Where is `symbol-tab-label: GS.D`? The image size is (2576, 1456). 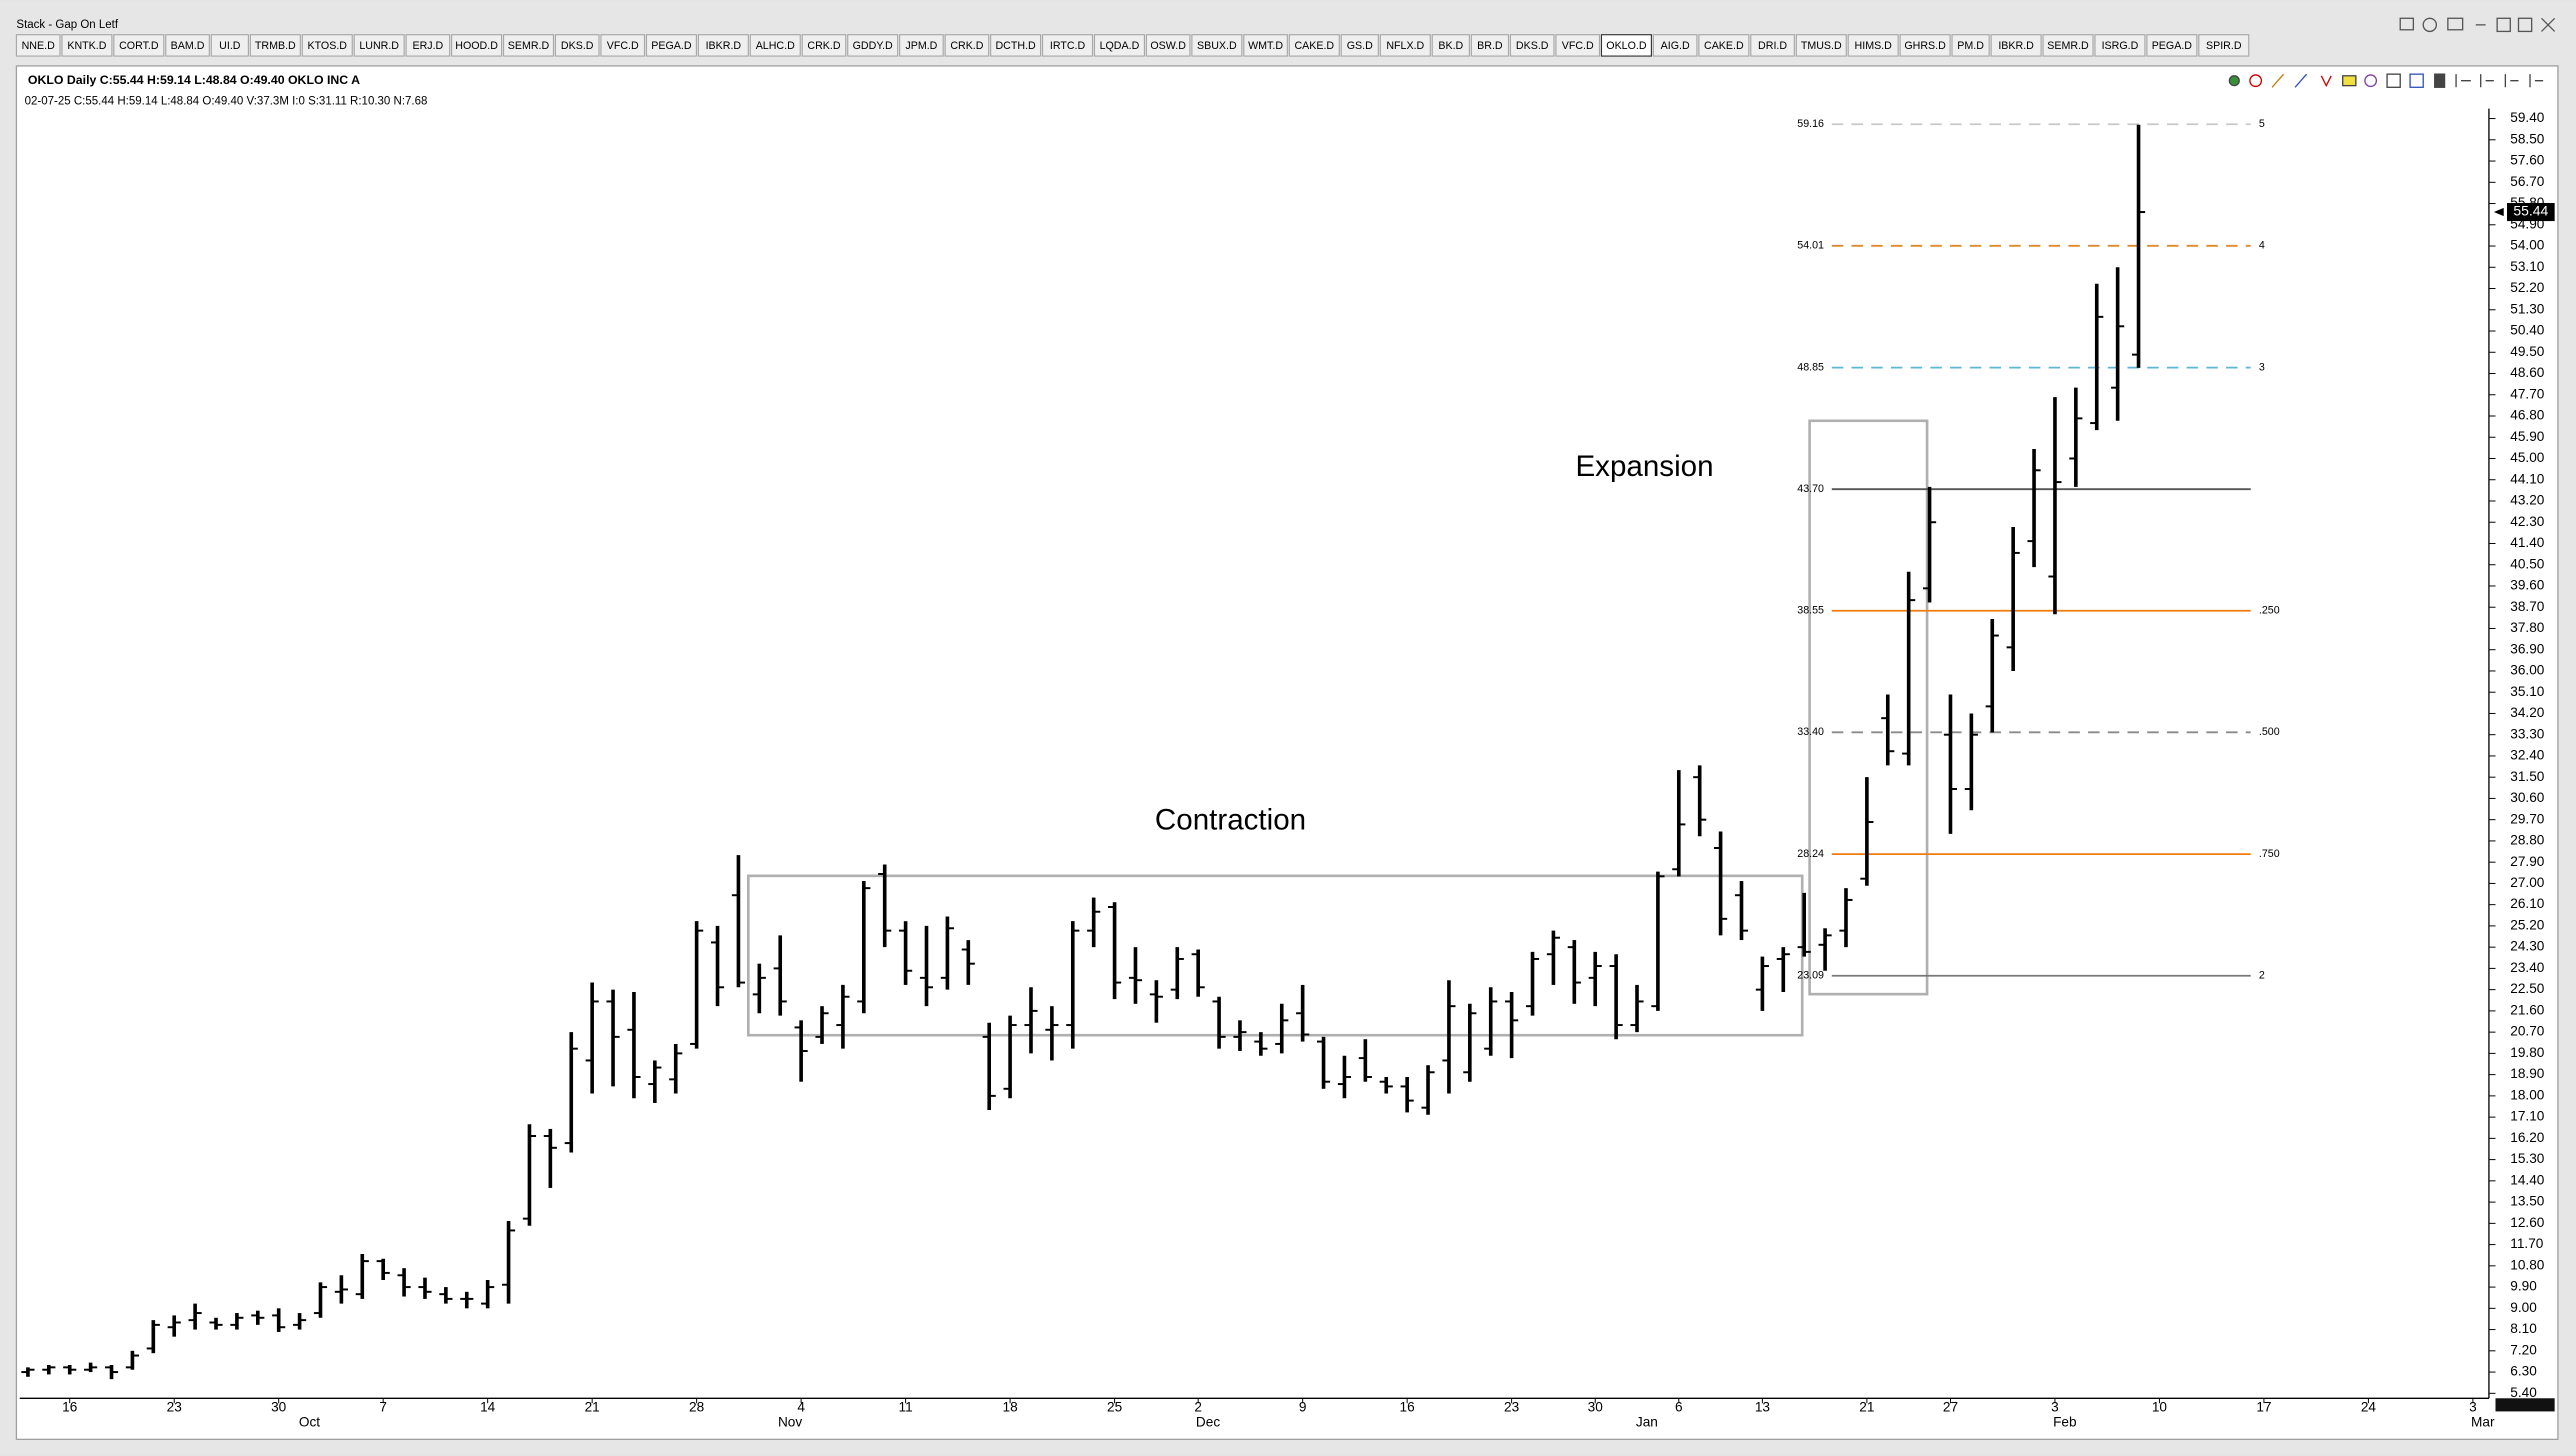
symbol-tab-label: GS.D is located at coordinates (1360, 46).